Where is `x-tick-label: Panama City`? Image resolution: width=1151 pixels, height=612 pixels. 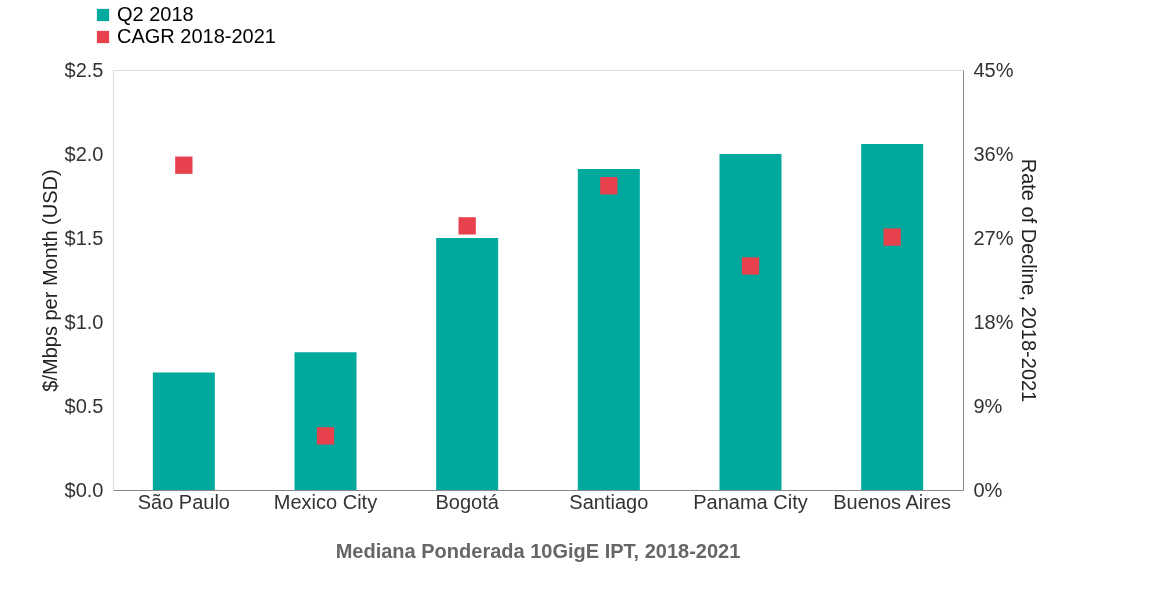 x-tick-label: Panama City is located at coordinates (750, 501).